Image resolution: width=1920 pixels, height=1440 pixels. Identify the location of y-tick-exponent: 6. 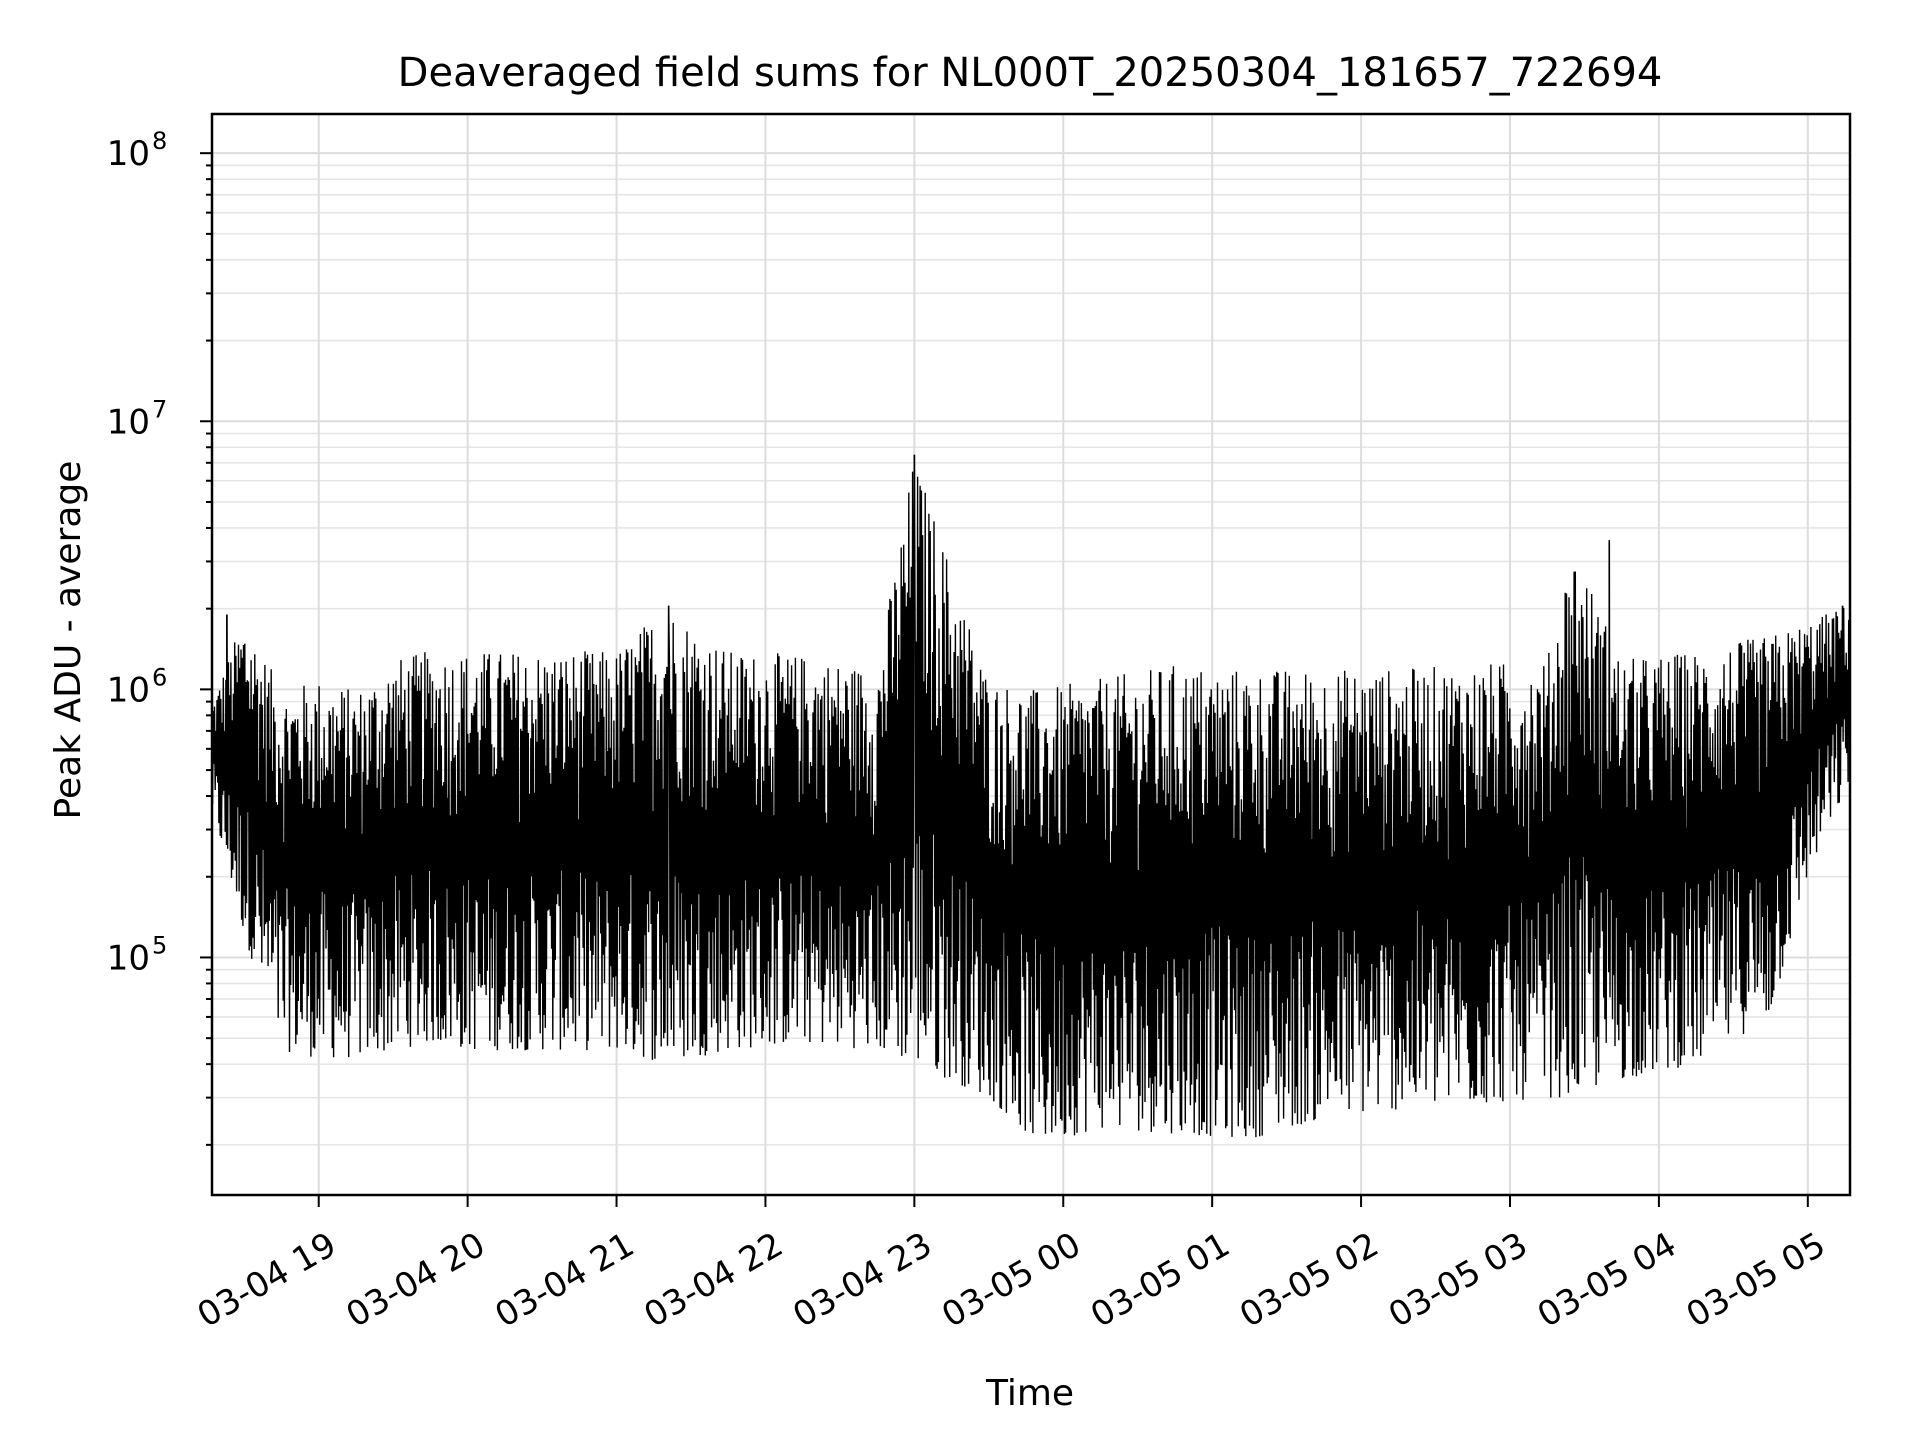
(159, 677).